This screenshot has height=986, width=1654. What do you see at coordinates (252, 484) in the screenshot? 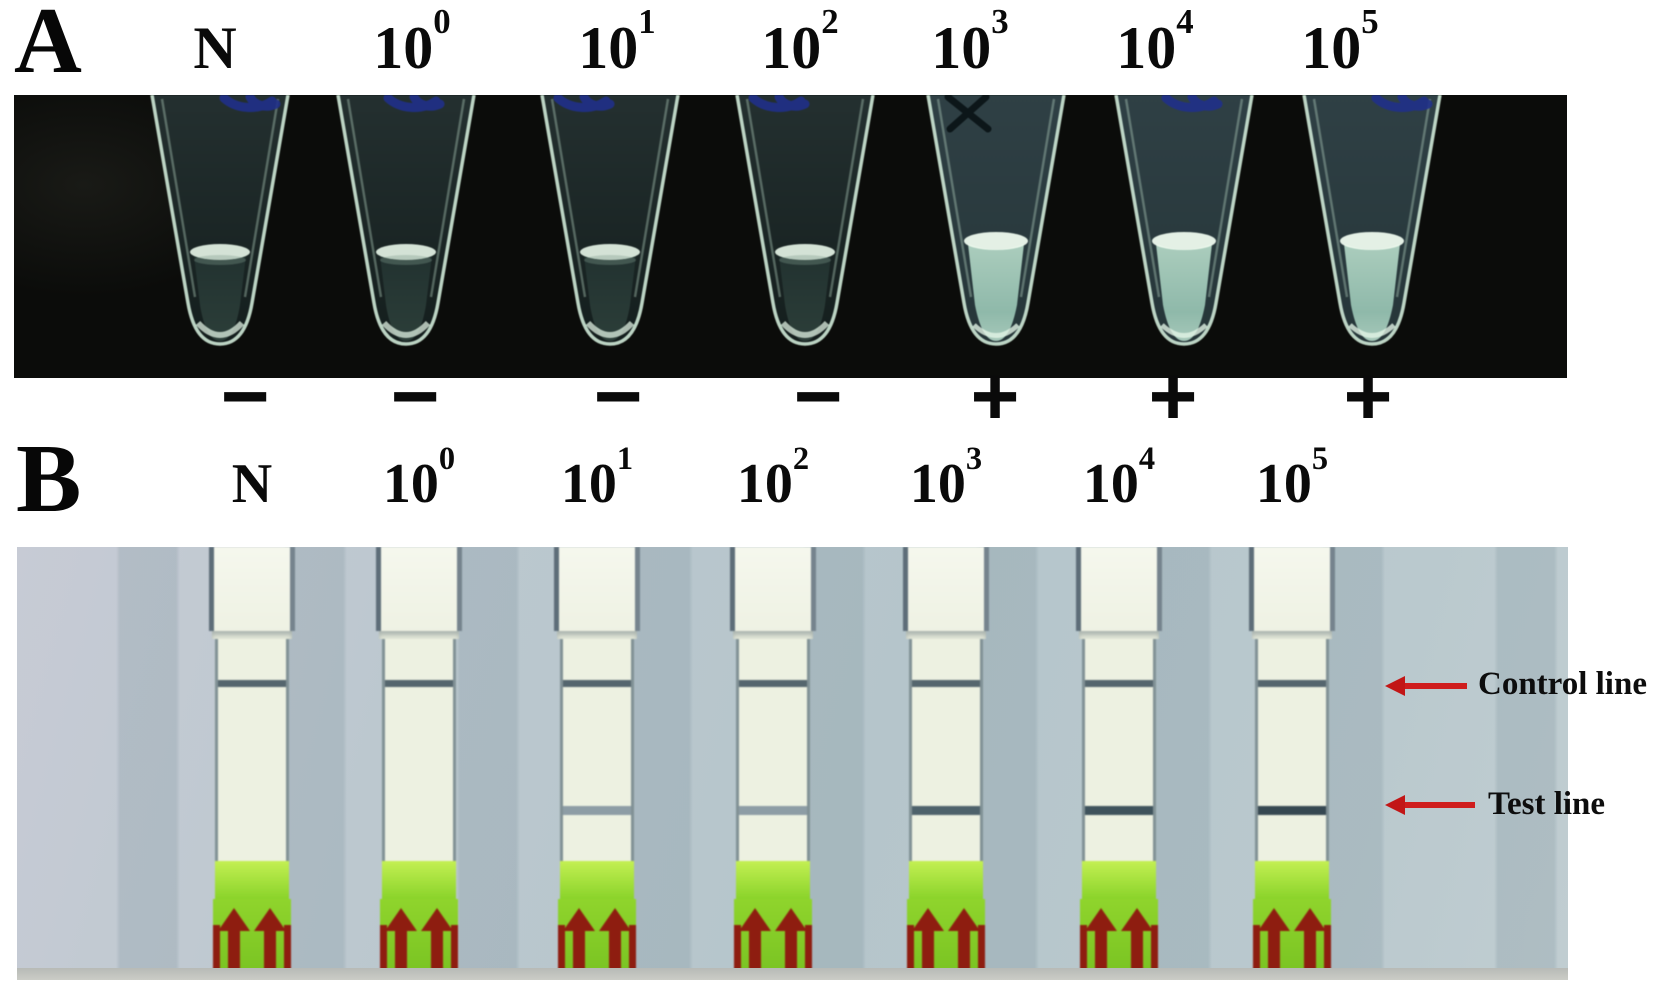
I see `lane-label: N` at bounding box center [252, 484].